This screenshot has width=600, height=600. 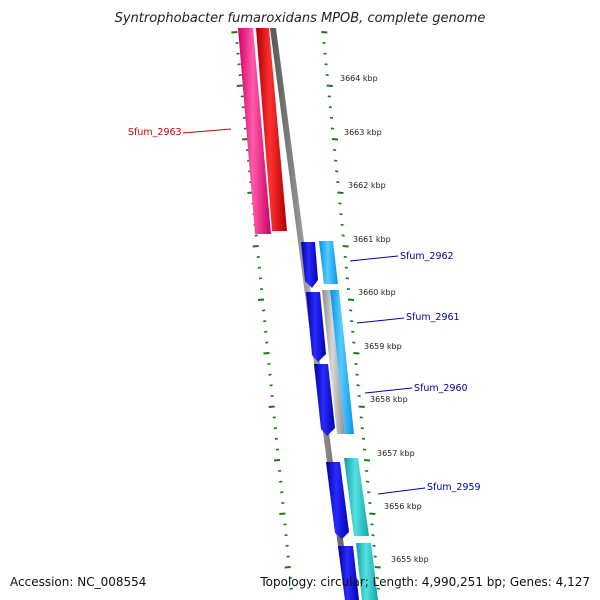 I want to click on forward-strand-genes, so click(x=262, y=131).